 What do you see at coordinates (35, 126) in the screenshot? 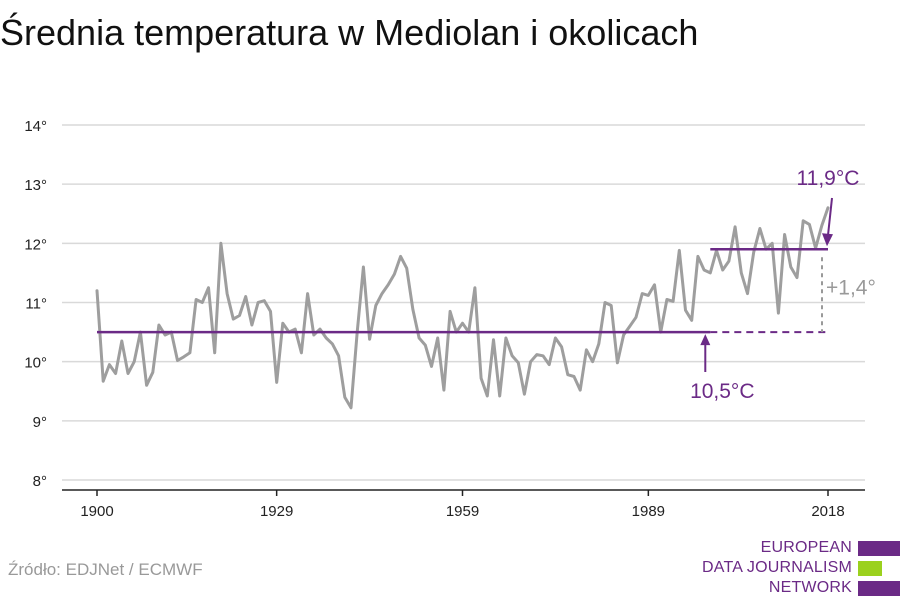
I see `y-tick-label: 14°` at bounding box center [35, 126].